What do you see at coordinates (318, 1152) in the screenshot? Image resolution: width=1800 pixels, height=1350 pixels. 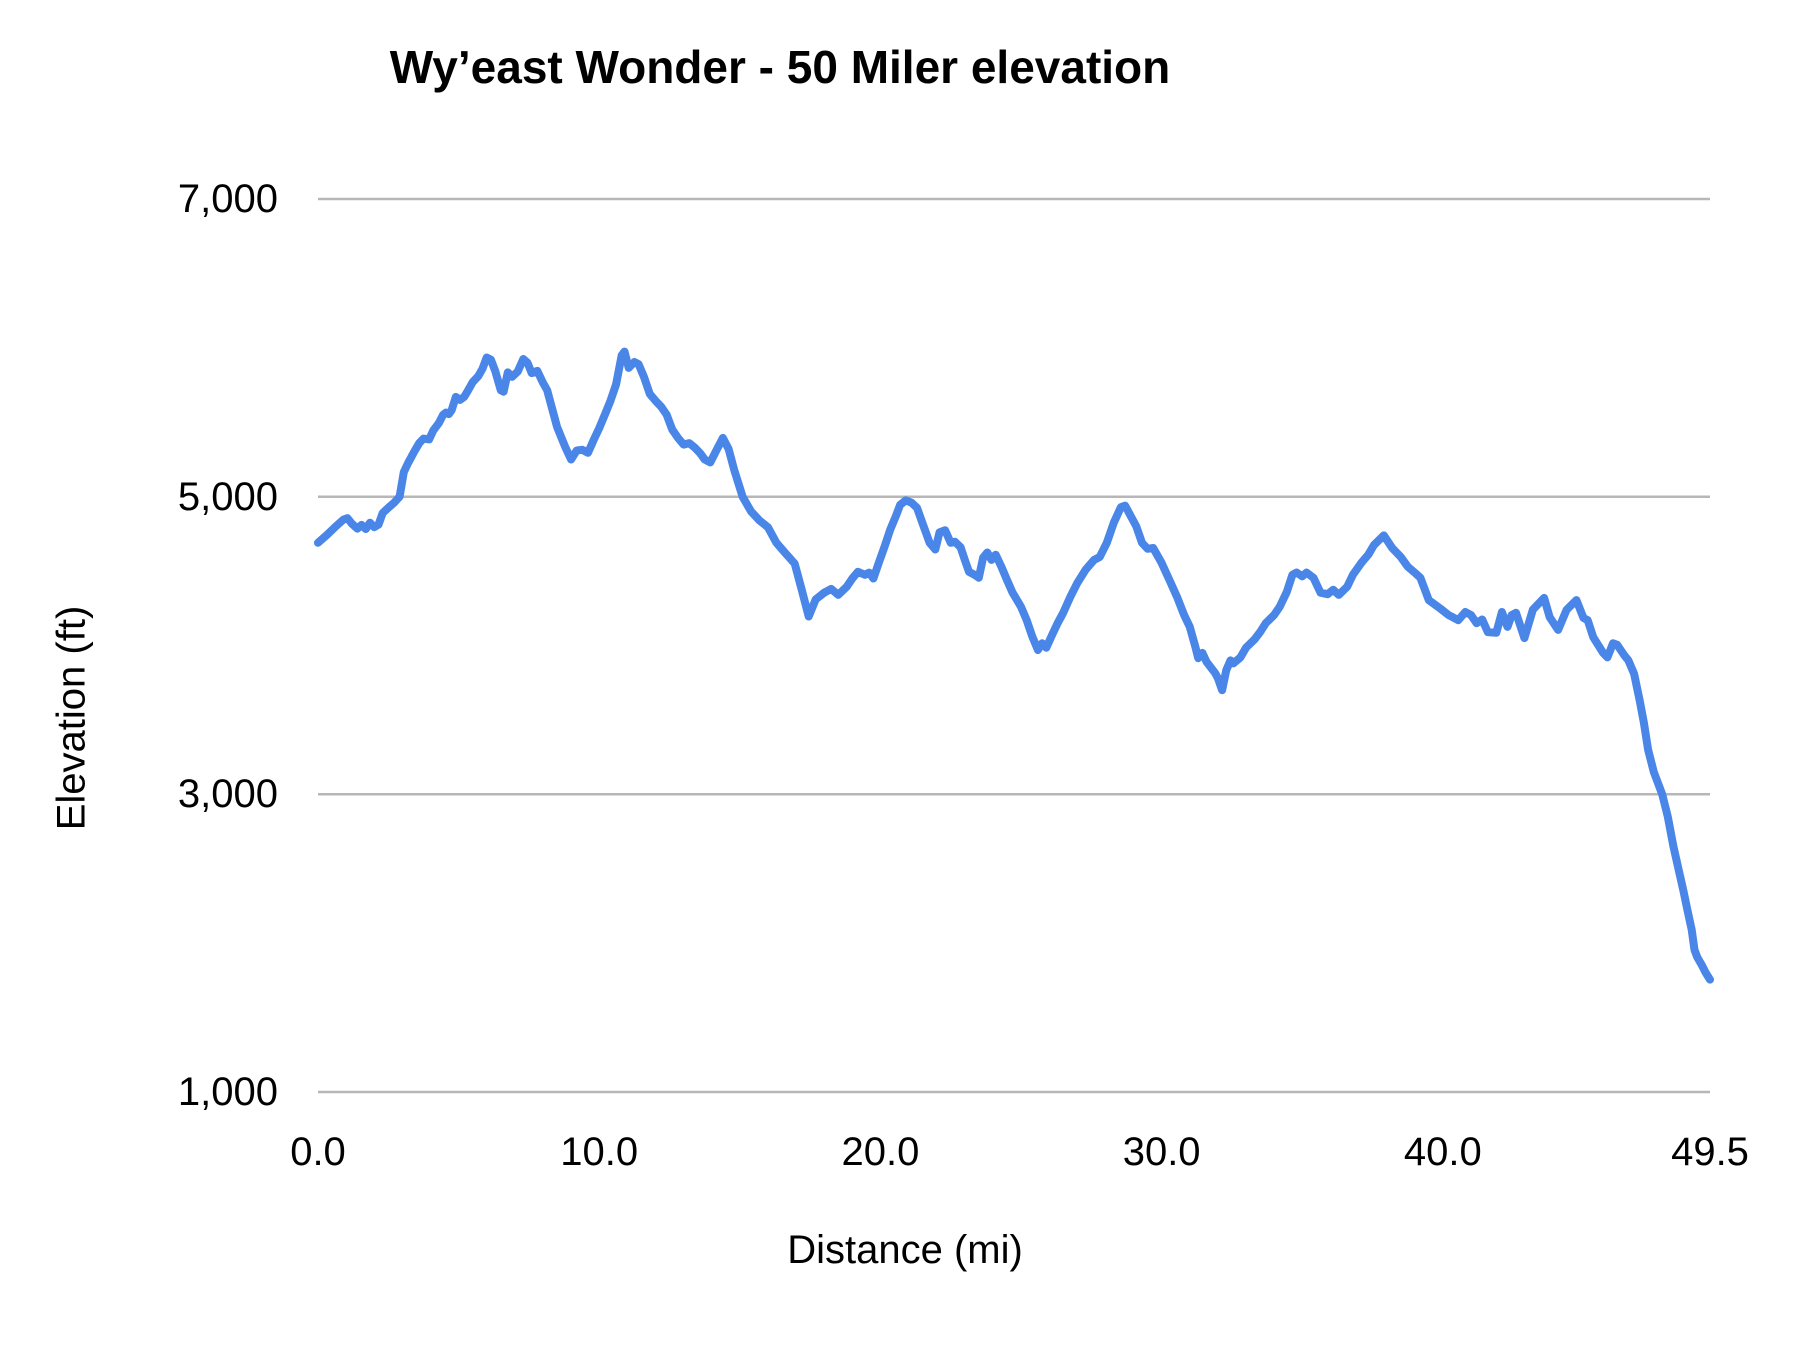 I see `x-tick-label: 0.0` at bounding box center [318, 1152].